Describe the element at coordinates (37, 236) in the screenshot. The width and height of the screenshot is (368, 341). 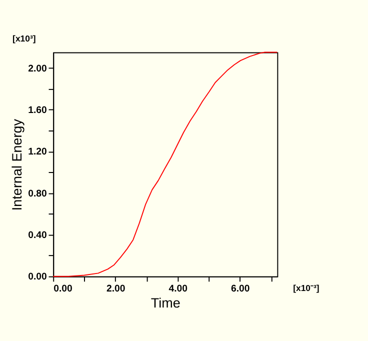
I see `y-tick-label: 0.40` at that location.